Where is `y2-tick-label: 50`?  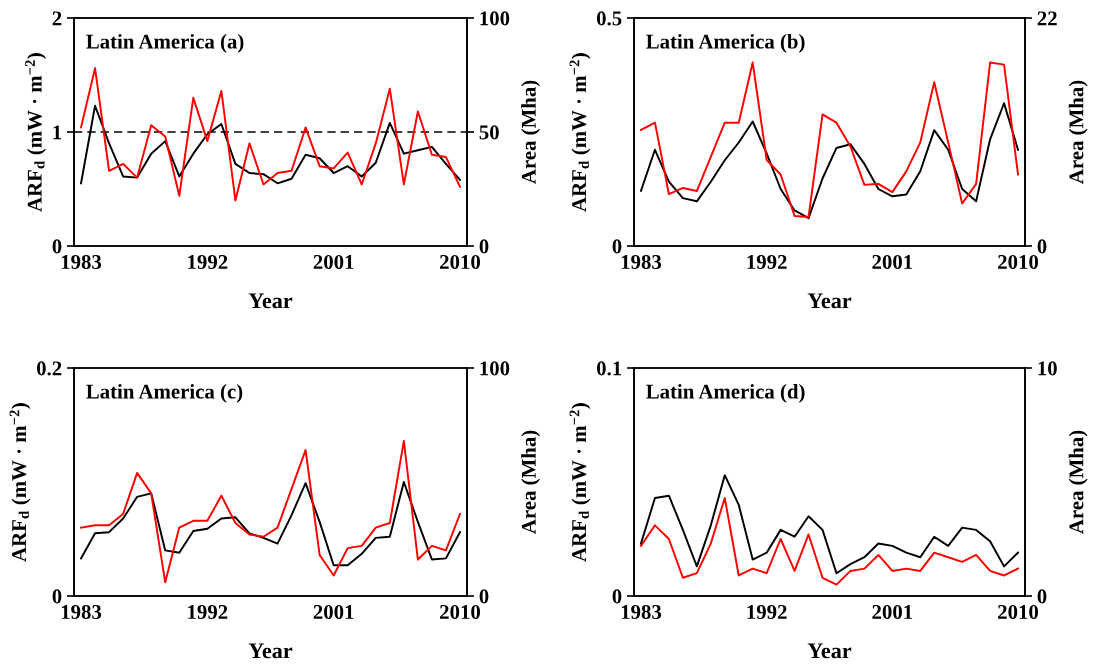 y2-tick-label: 50 is located at coordinates (489, 132).